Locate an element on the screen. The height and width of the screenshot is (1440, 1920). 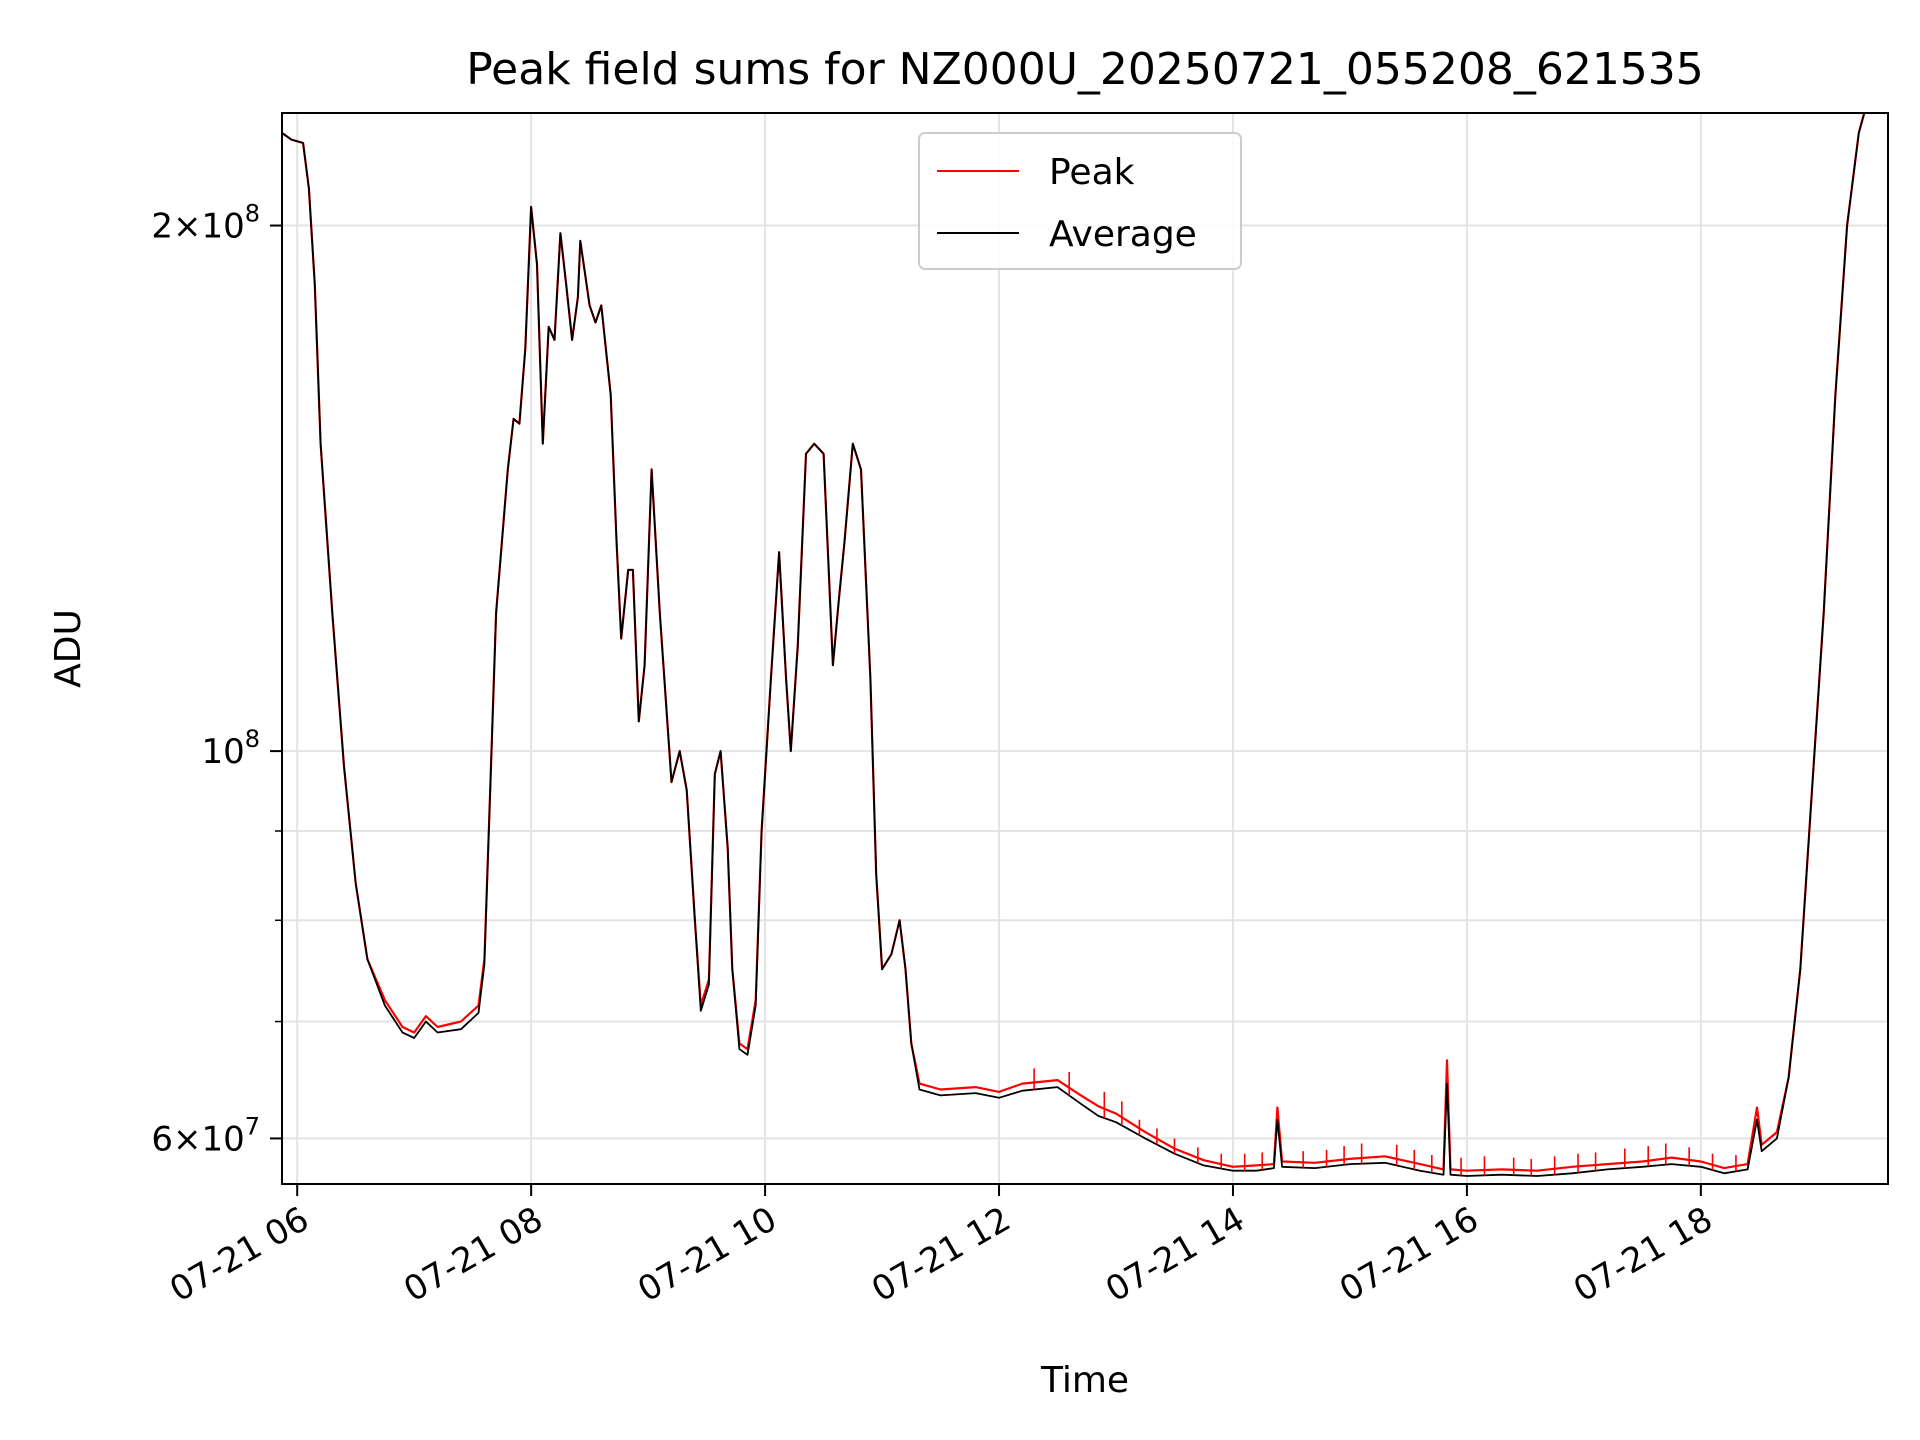
y-tick-label-1: 108 is located at coordinates (230, 748).